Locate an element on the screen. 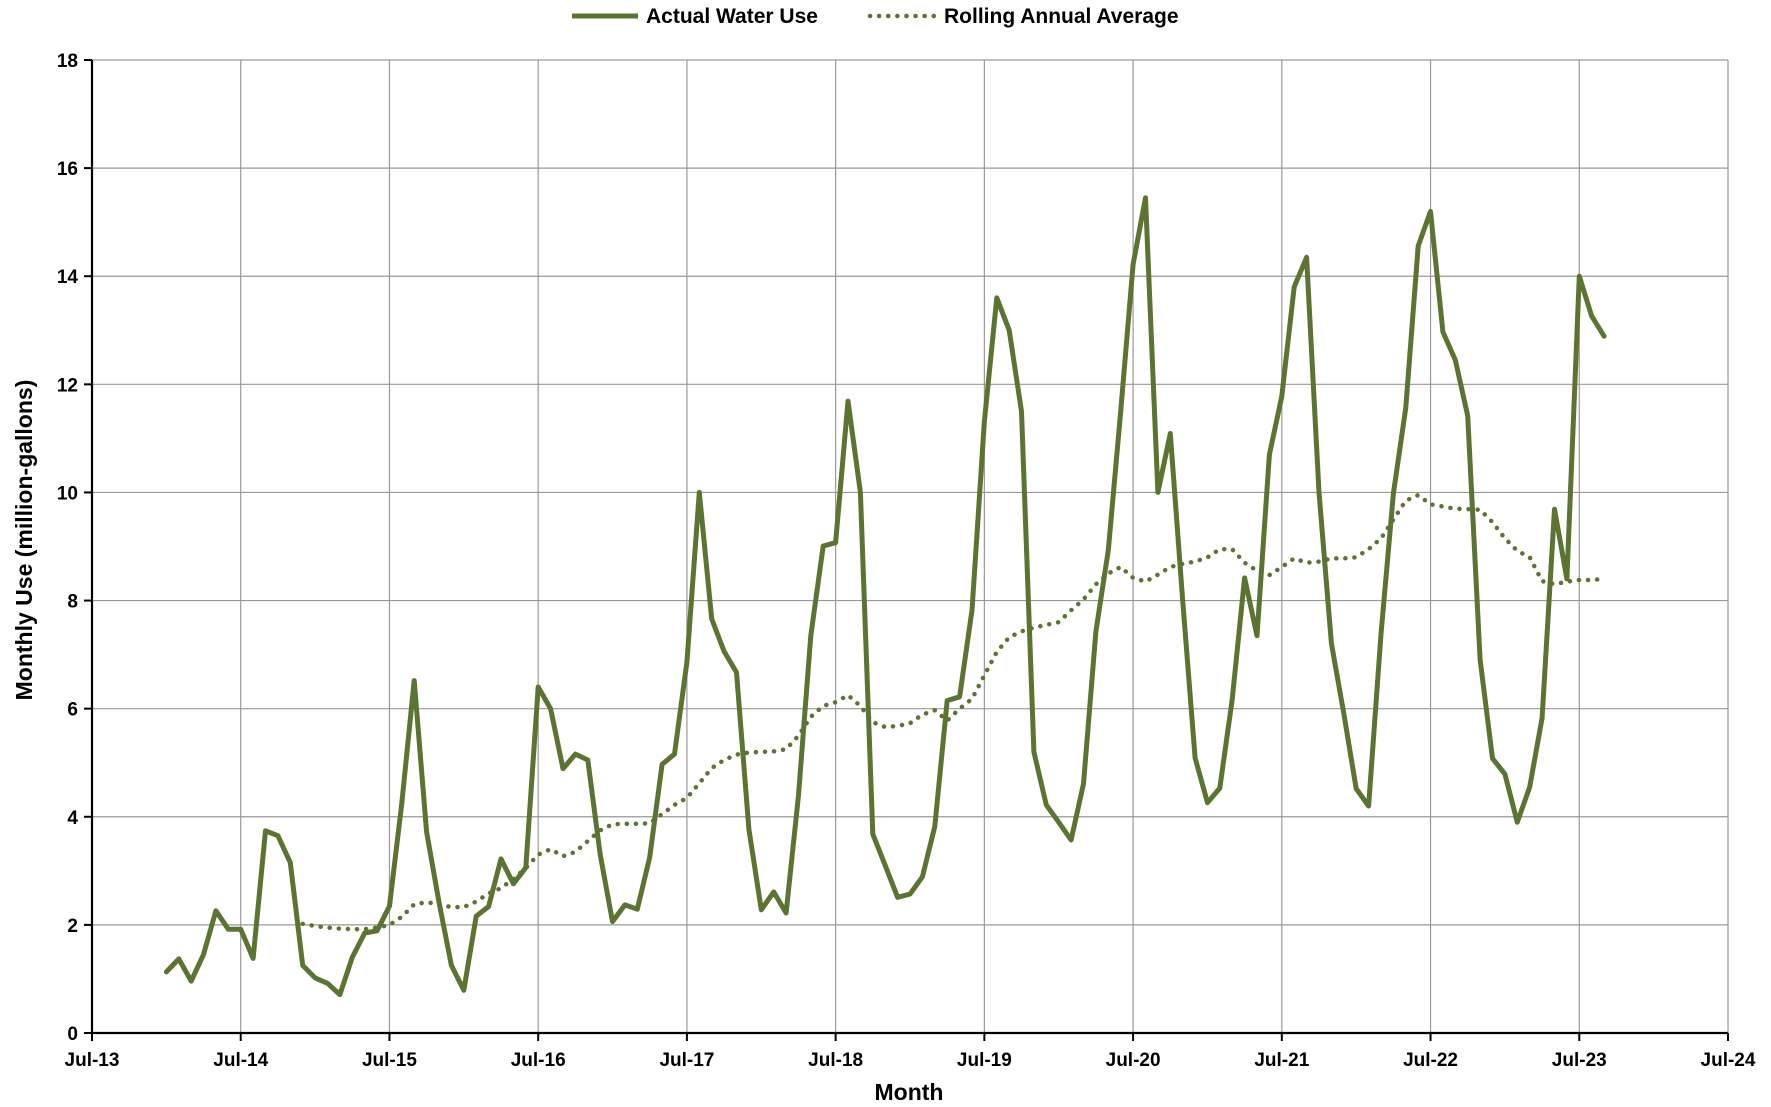 This screenshot has width=1771, height=1107. x-tick-label: Jul-17 is located at coordinates (686, 1060).